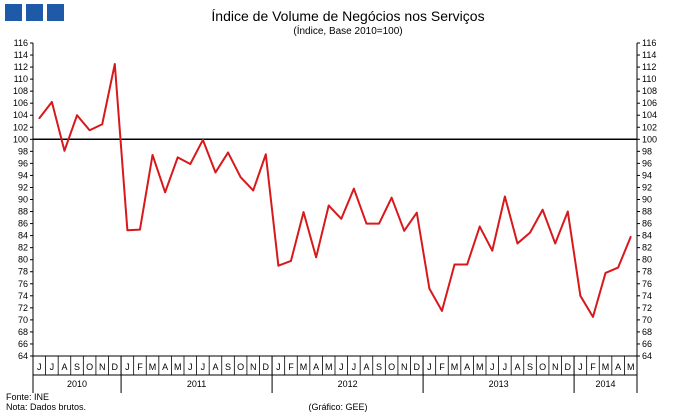  What do you see at coordinates (23, 356) in the screenshot?
I see `y-tick-label: 64` at bounding box center [23, 356].